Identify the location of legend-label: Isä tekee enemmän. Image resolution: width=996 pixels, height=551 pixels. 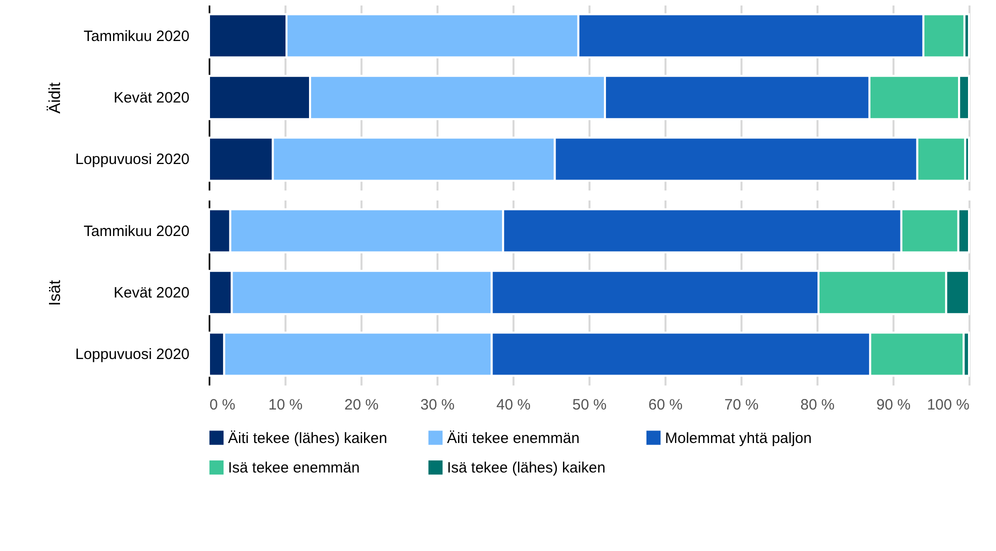
(294, 468).